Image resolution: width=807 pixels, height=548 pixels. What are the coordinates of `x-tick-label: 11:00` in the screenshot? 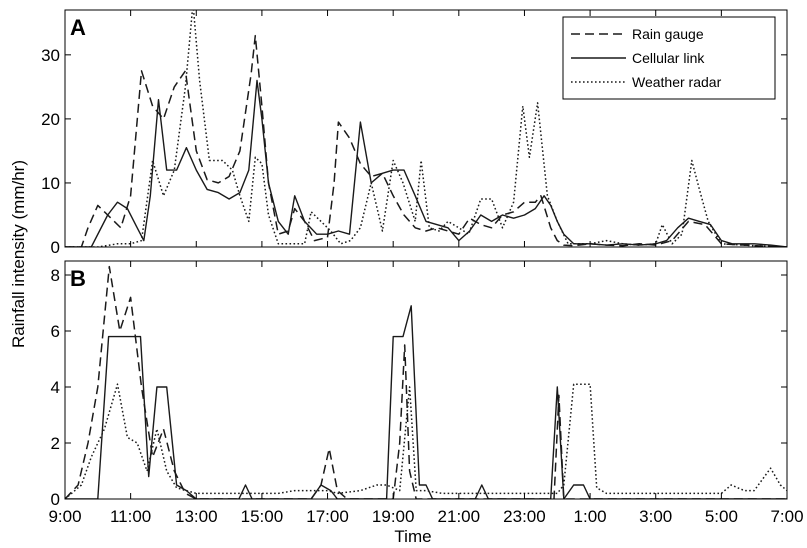 It's located at (130, 516).